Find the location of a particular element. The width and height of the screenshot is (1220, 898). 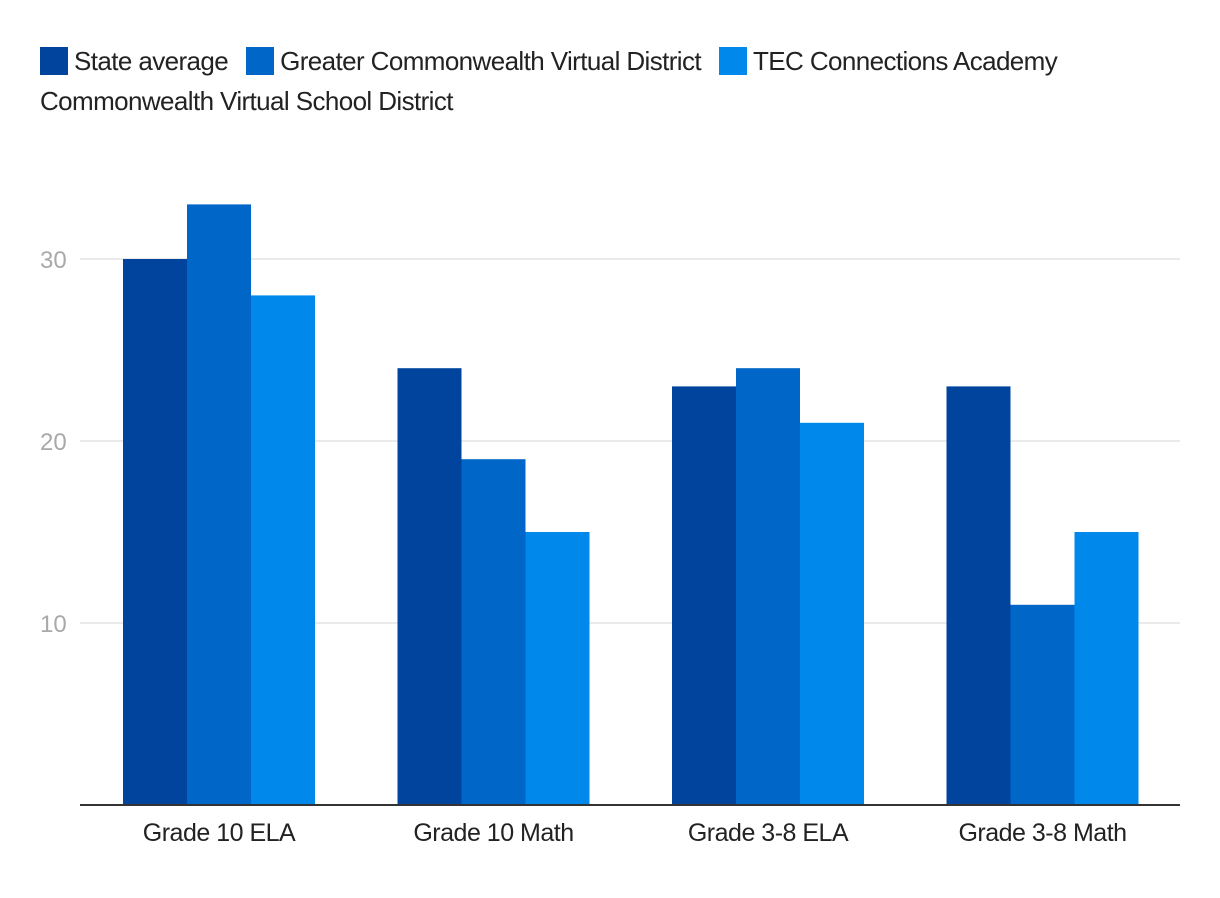

y-tick-label-20: 20 is located at coordinates (53, 442).